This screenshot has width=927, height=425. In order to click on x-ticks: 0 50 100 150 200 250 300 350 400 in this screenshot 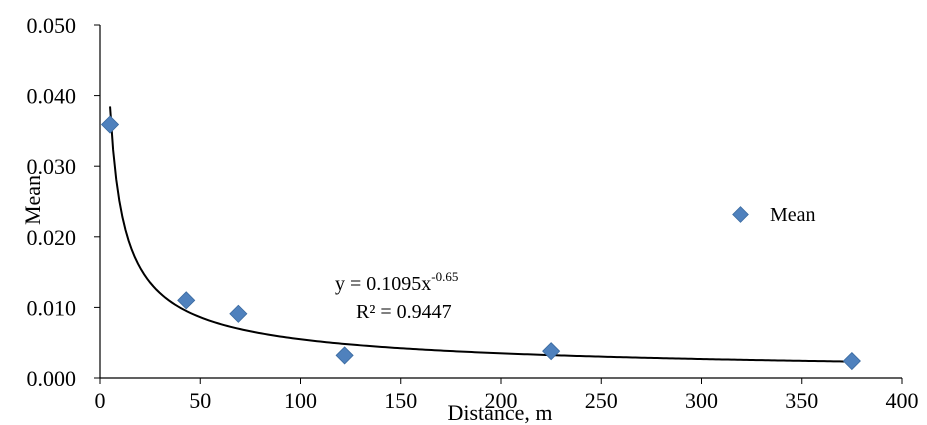, I will do `click(507, 395)`.